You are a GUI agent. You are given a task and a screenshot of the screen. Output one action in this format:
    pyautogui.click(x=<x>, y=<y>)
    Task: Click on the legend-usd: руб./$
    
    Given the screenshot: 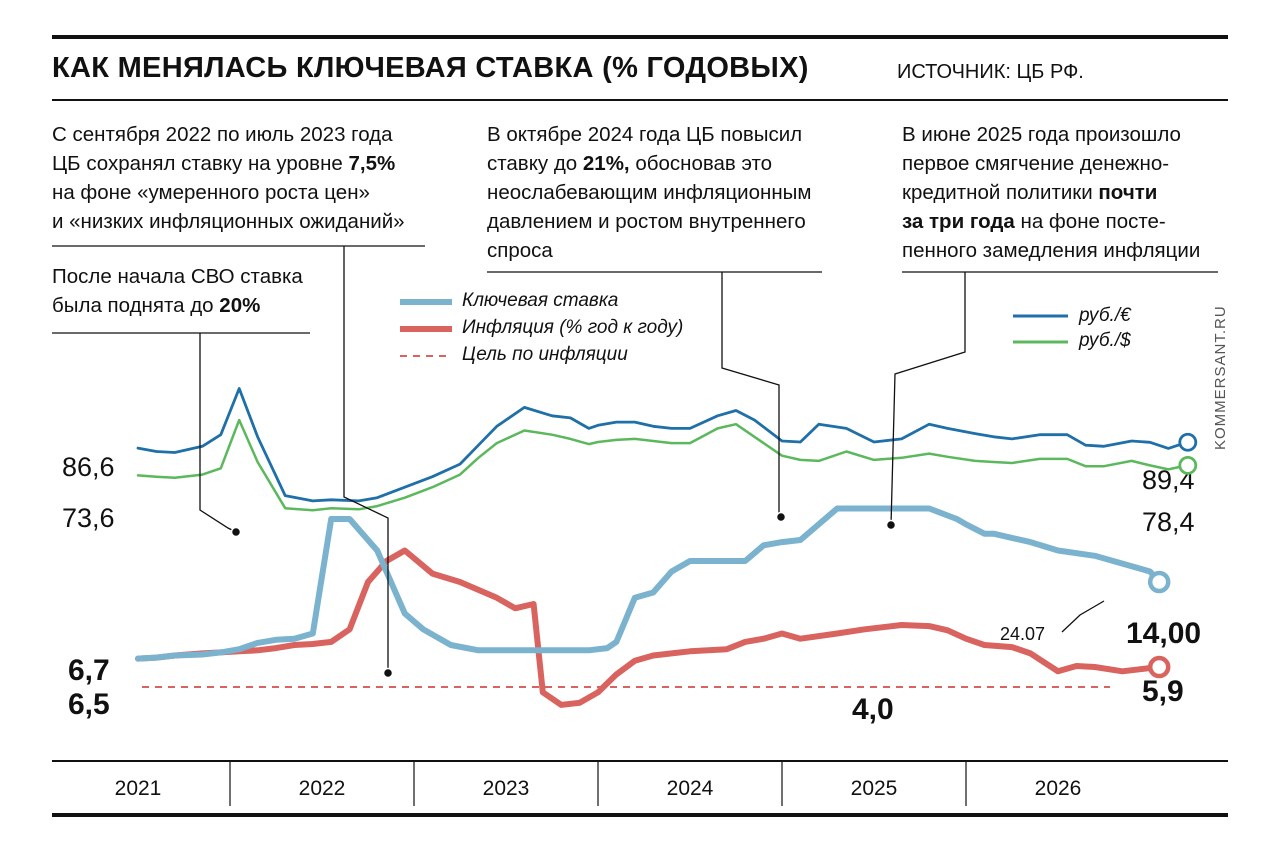 What is the action you would take?
    pyautogui.click(x=1105, y=340)
    